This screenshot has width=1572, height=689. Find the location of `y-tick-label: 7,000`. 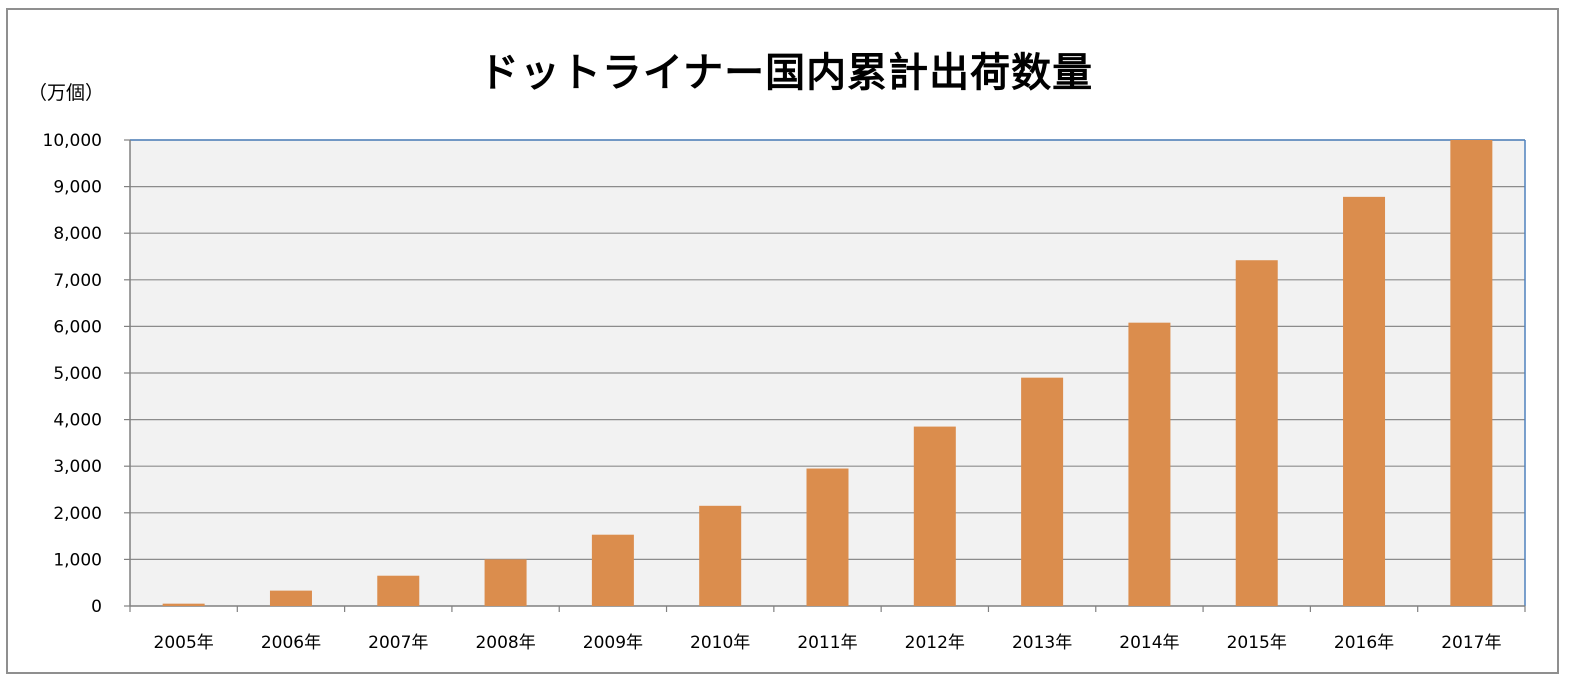

y-tick-label: 7,000 is located at coordinates (77, 281).